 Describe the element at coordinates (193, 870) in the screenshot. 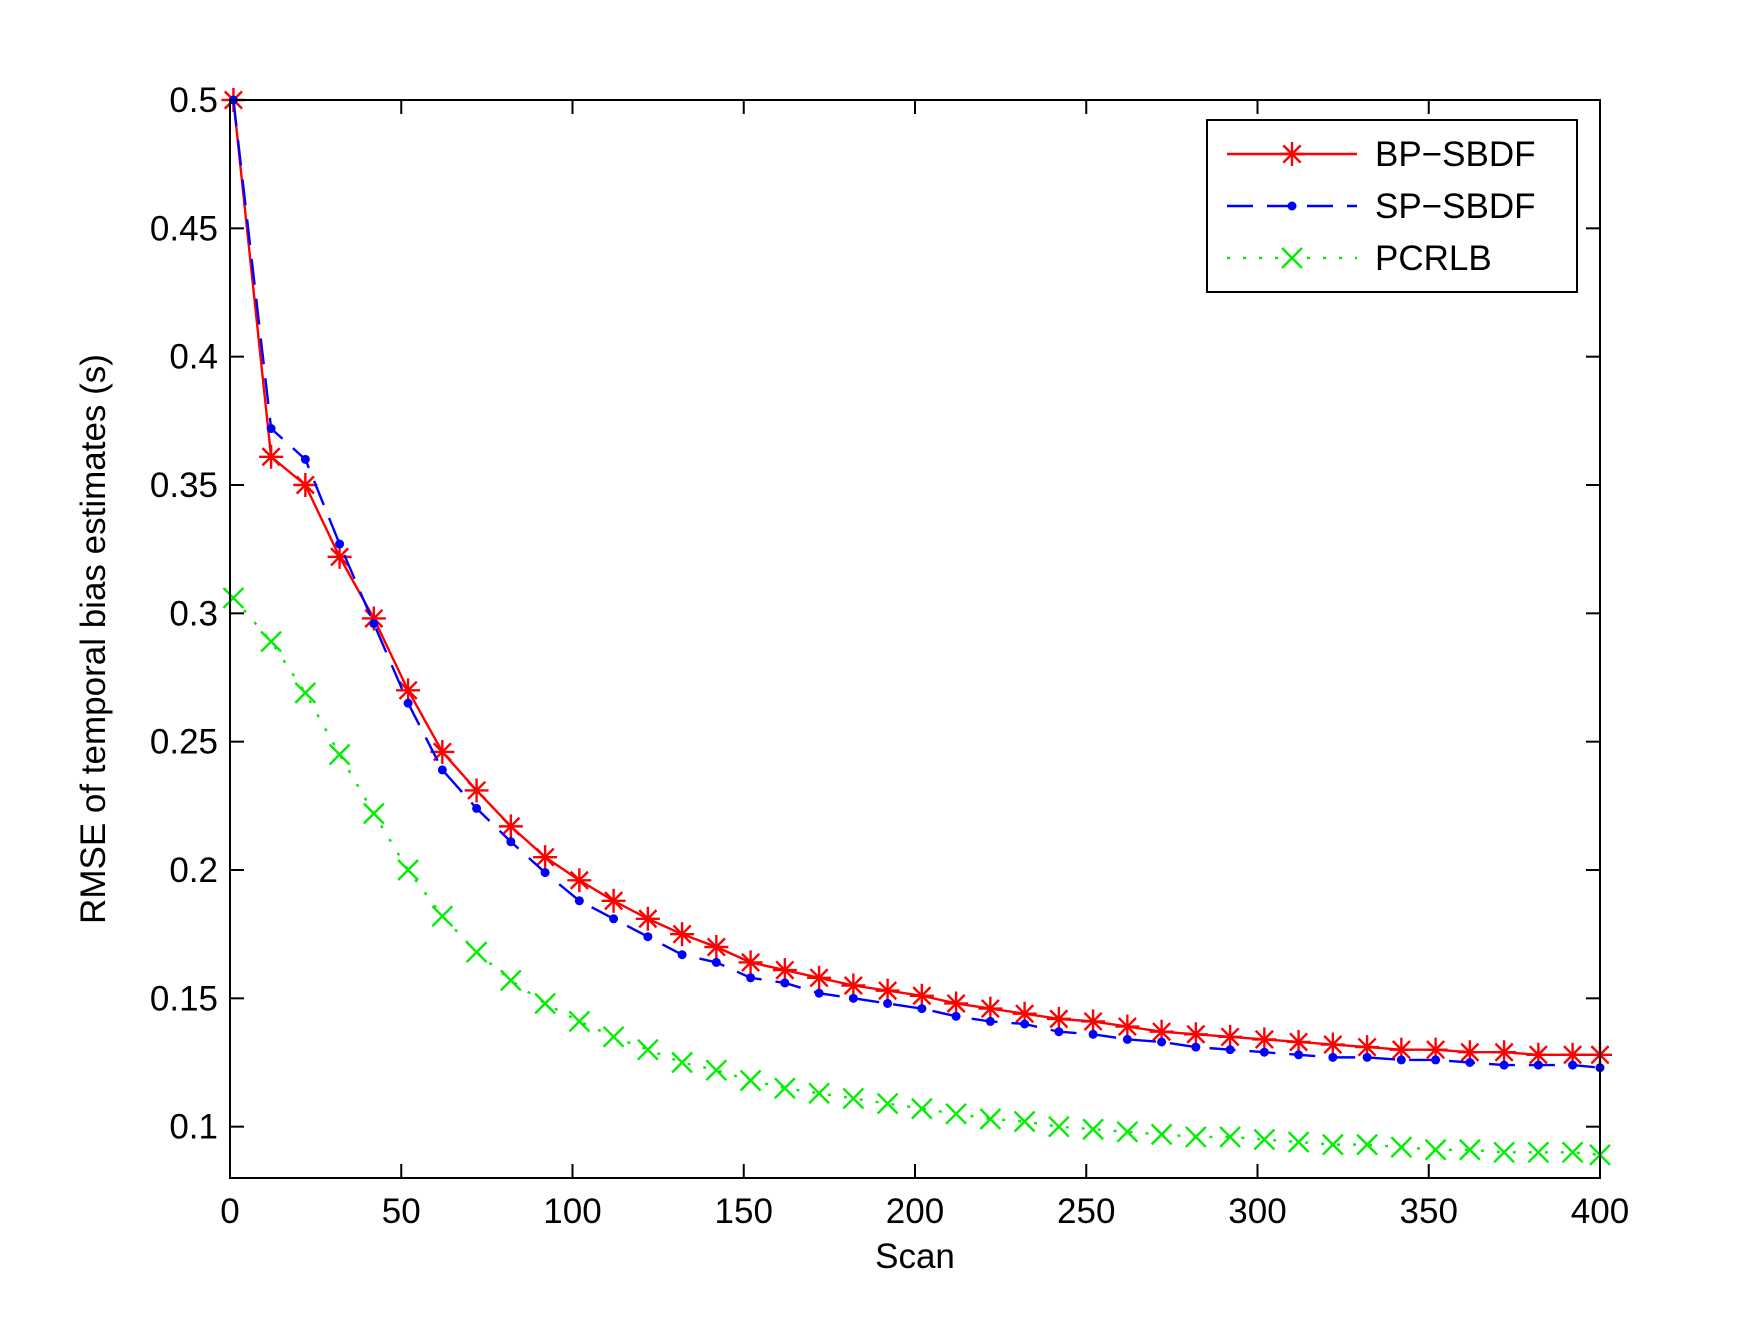

I see `y-tick-label: 0.2` at that location.